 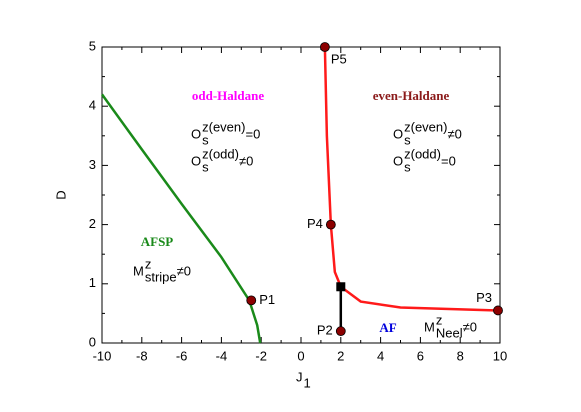 I want to click on x-tick-label: -8, so click(x=142, y=355).